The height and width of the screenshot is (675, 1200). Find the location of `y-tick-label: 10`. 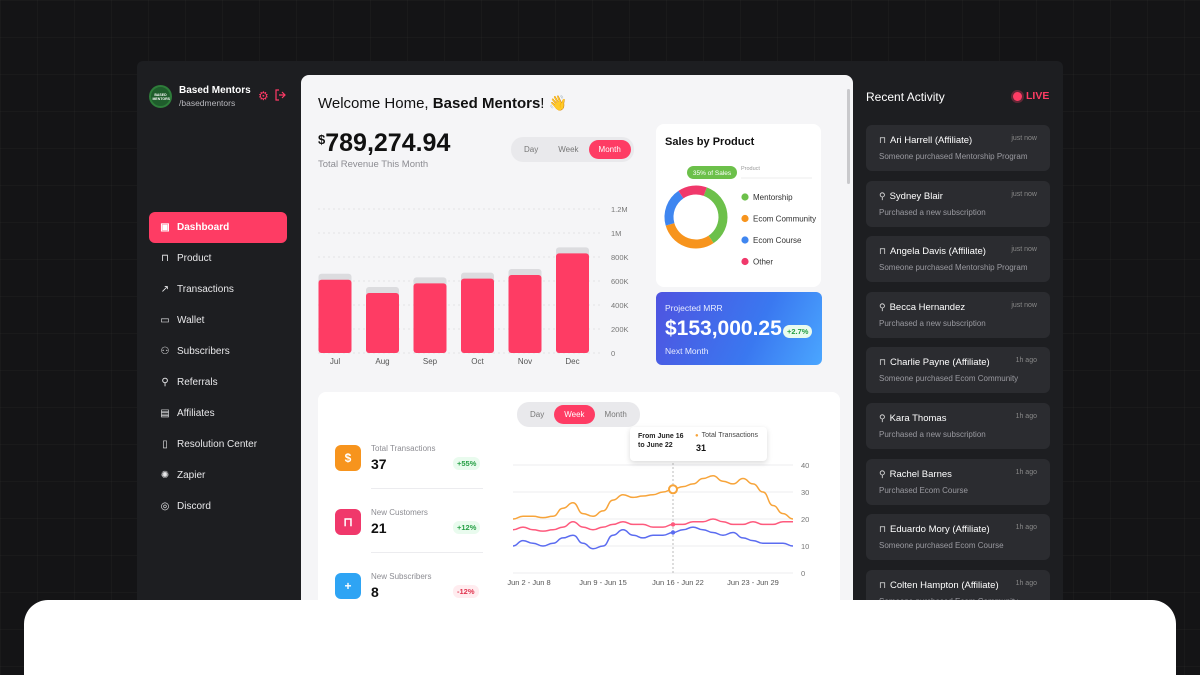

y-tick-label: 10 is located at coordinates (805, 546).